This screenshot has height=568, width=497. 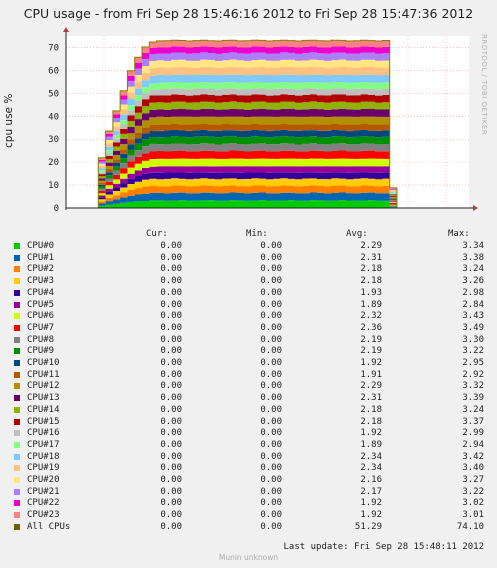 What do you see at coordinates (157, 234) in the screenshot?
I see `legend-header-cur: Cur:` at bounding box center [157, 234].